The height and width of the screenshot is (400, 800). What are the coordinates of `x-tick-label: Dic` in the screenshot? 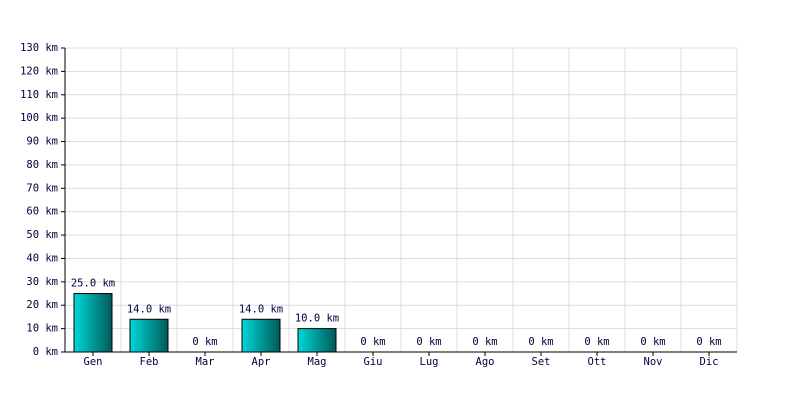 It's located at (709, 362).